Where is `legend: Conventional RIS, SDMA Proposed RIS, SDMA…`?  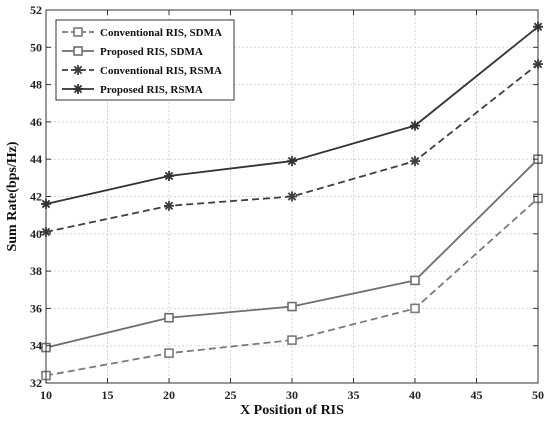
legend: Conventional RIS, SDMA Proposed RIS, SDMA… is located at coordinates (145, 60).